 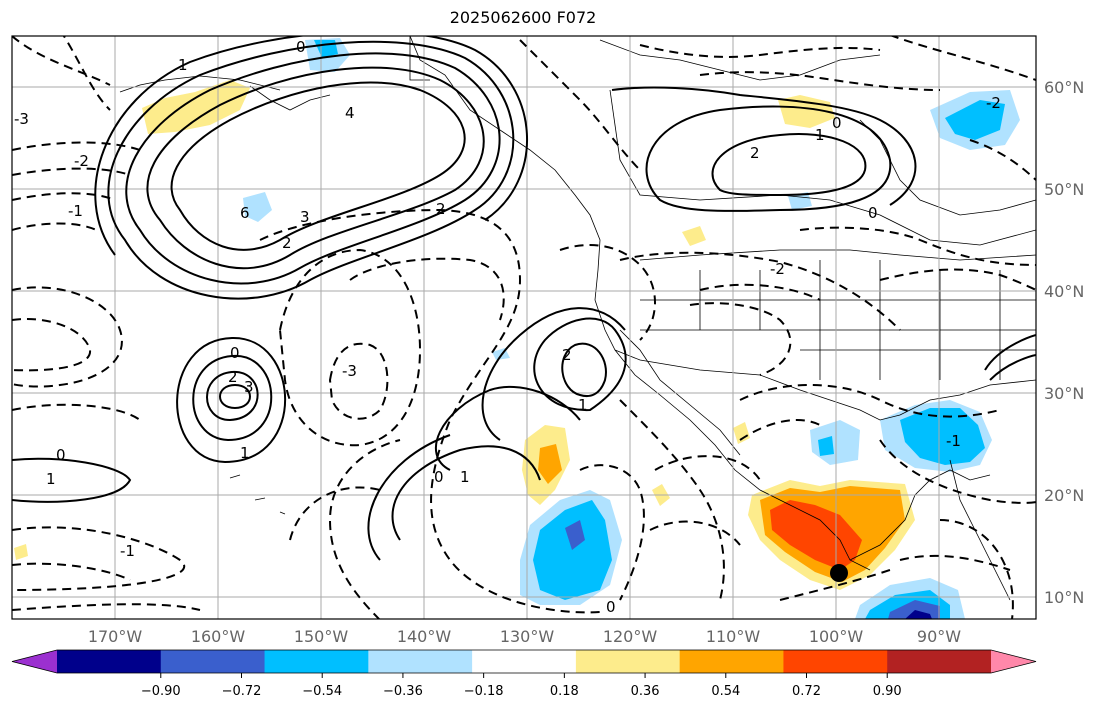 I want to click on shade-alaska-yellow, so click(x=196, y=107).